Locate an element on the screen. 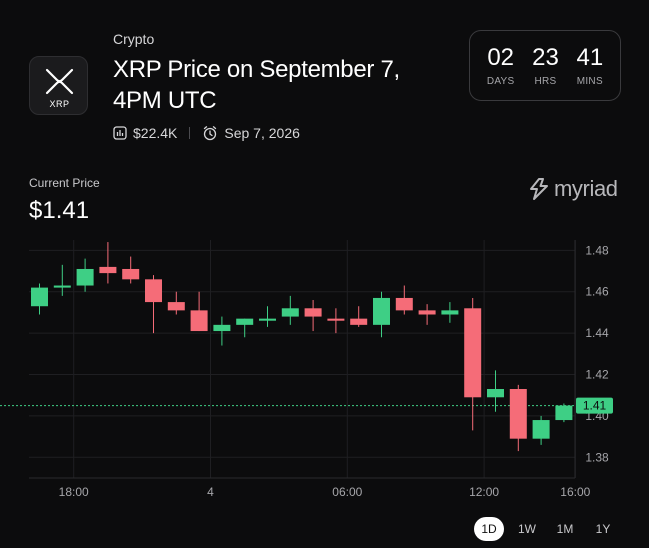 The image size is (649, 548). x-tick-label: 16:00 is located at coordinates (575, 492).